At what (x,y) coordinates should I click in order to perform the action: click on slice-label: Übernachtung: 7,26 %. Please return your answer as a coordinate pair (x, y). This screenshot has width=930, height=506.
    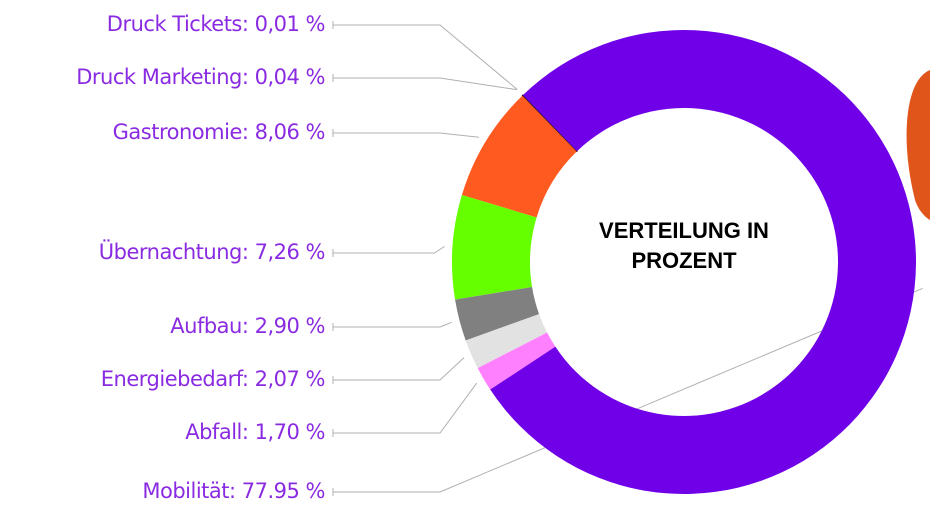
    Looking at the image, I should click on (212, 251).